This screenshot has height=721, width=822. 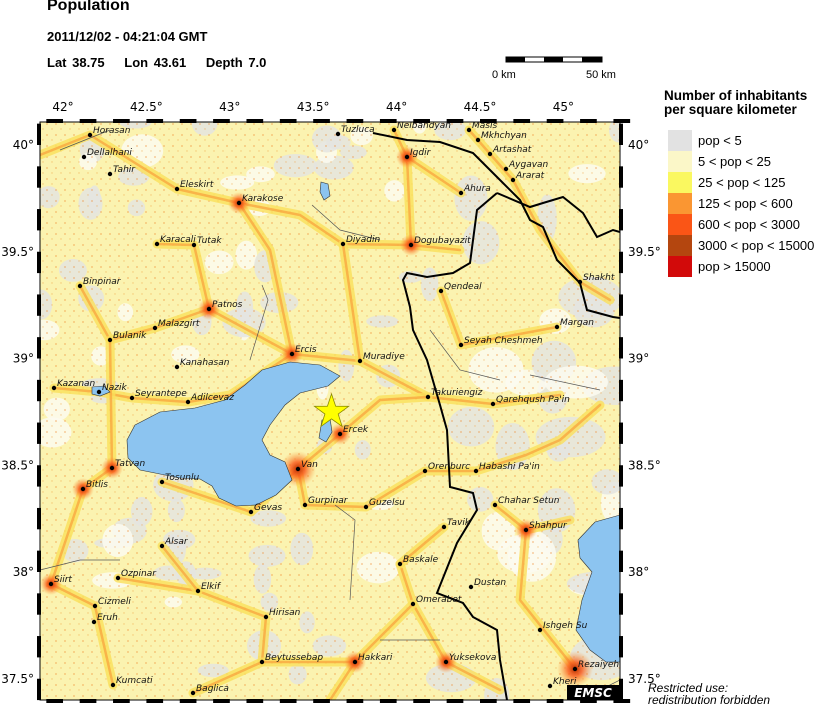 What do you see at coordinates (454, 446) in the screenshot?
I see `border-turkey-iran` at bounding box center [454, 446].